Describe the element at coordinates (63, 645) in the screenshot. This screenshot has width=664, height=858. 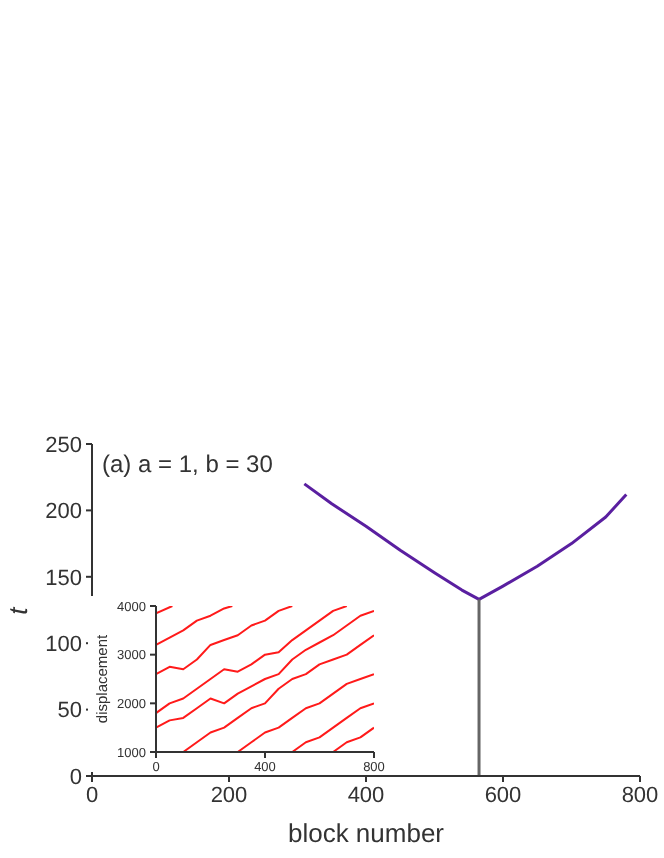
I see `y-tick-label: 100` at that location.